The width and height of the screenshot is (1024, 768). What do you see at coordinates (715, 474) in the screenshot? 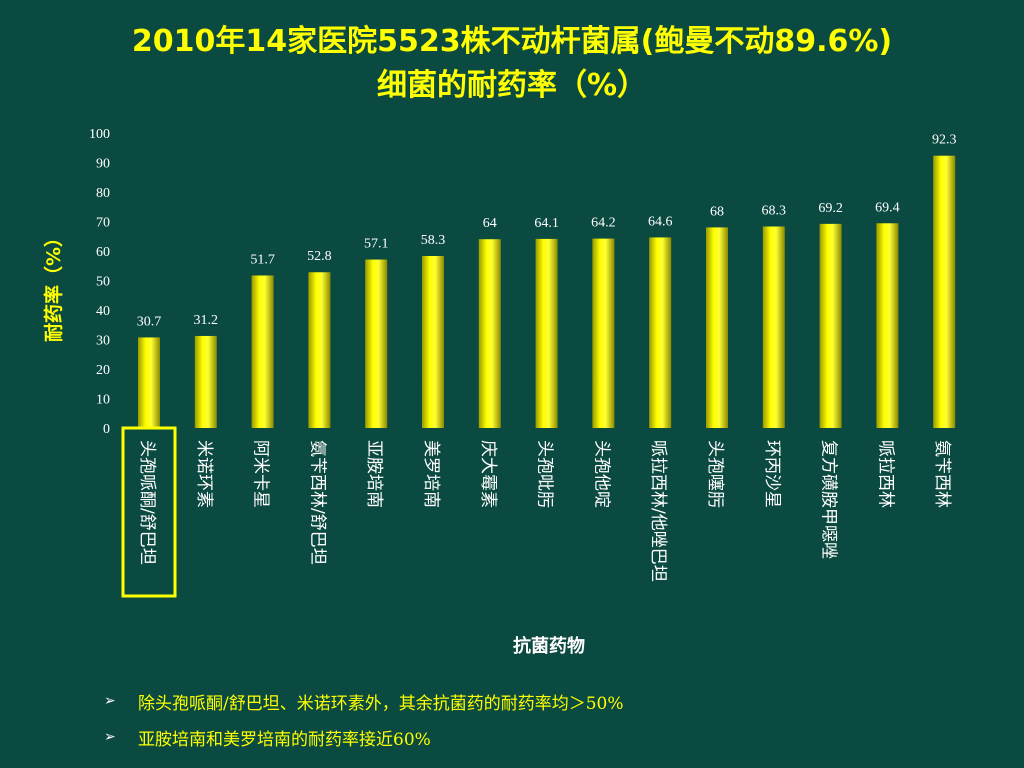
I see `x-tick-label: 头孢噻肟` at bounding box center [715, 474].